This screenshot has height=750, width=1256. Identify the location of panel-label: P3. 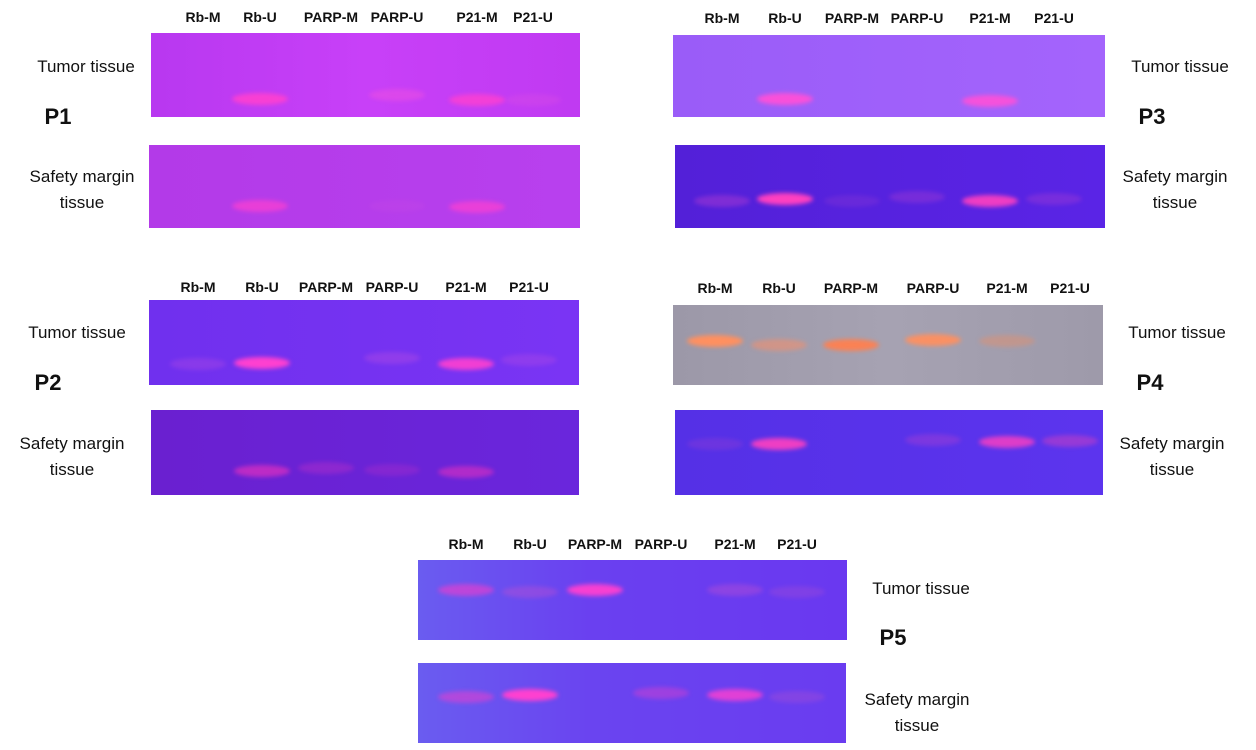
(1152, 116).